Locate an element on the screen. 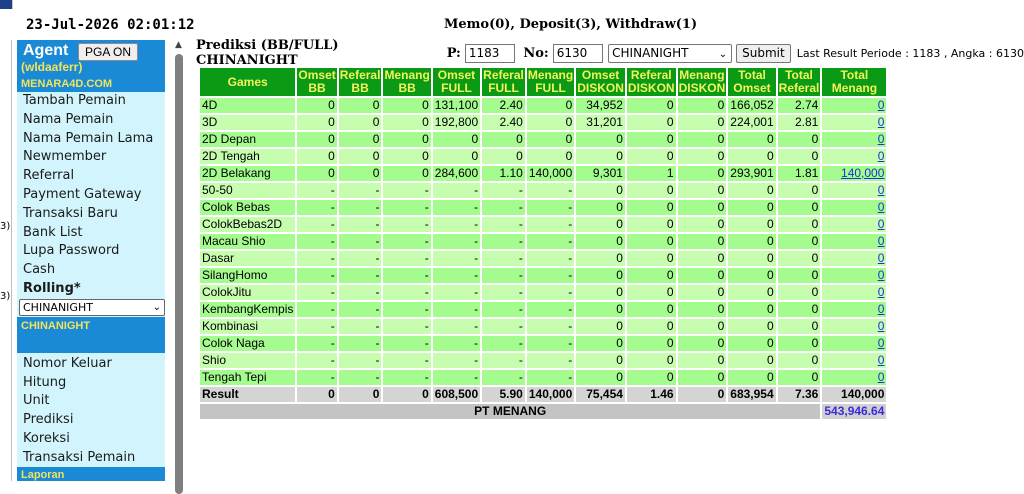 The height and width of the screenshot is (494, 1024). sidebar-item: Unit is located at coordinates (36, 401).